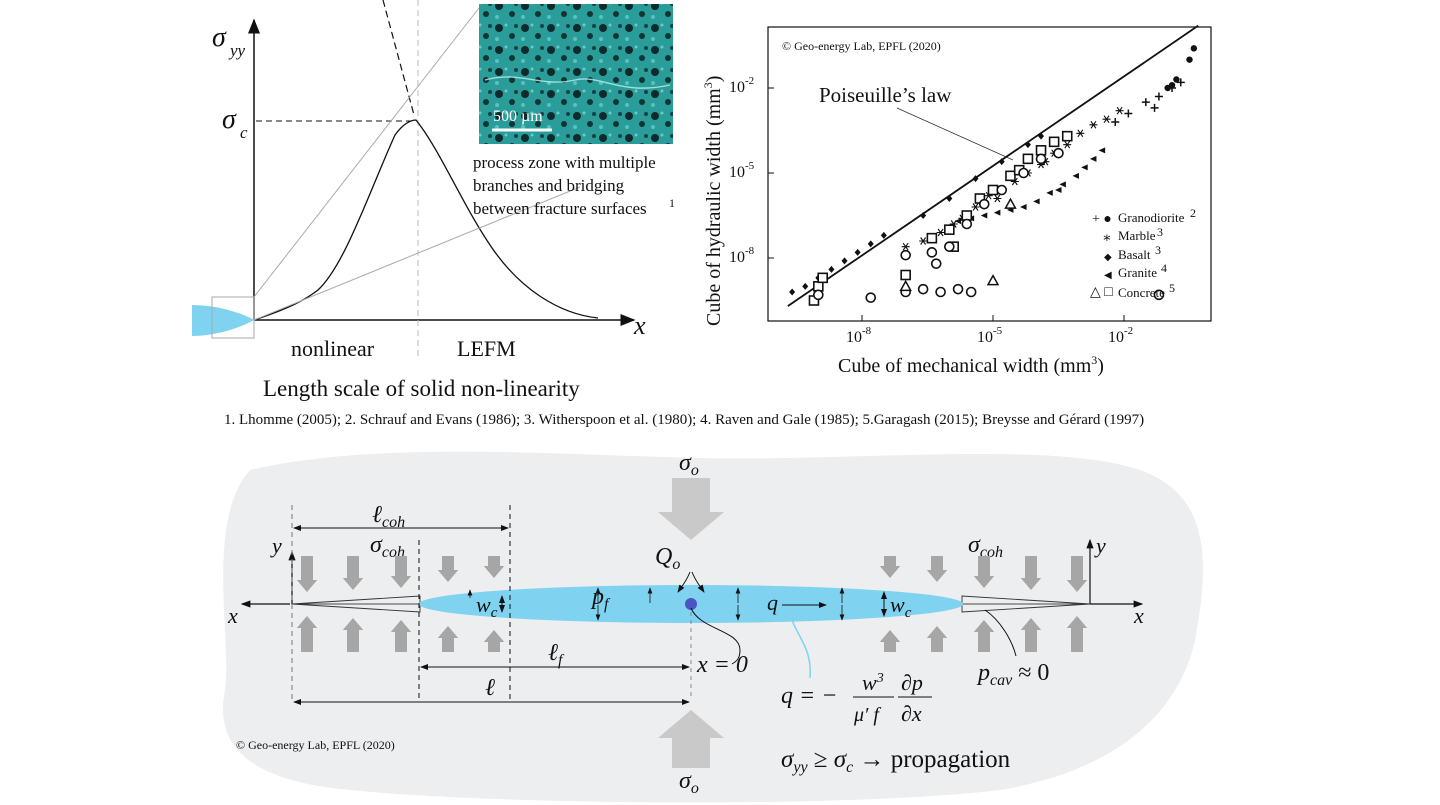 Image resolution: width=1440 pixels, height=805 pixels. I want to click on Q-label: Qo, so click(667, 558).